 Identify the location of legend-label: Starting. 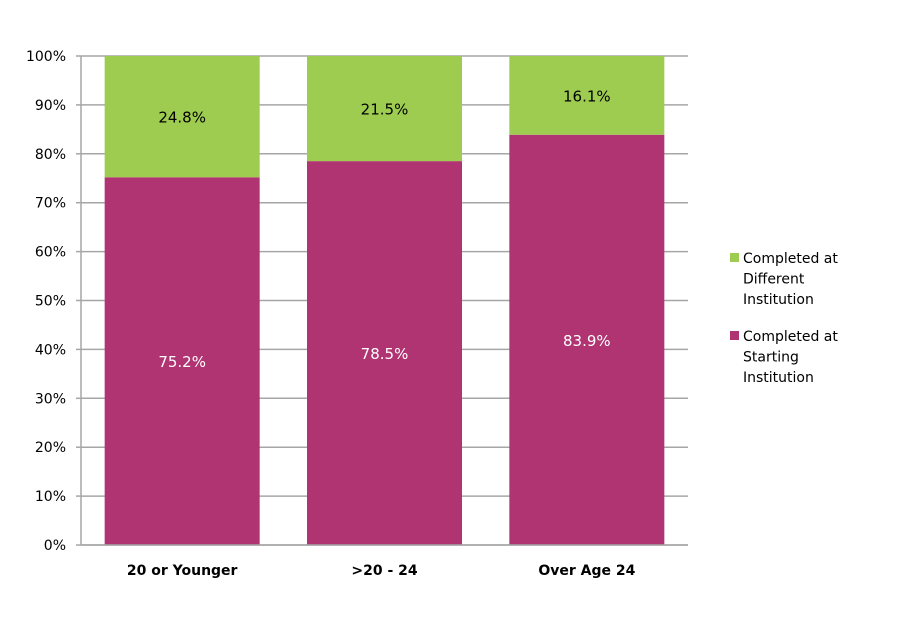
(771, 358).